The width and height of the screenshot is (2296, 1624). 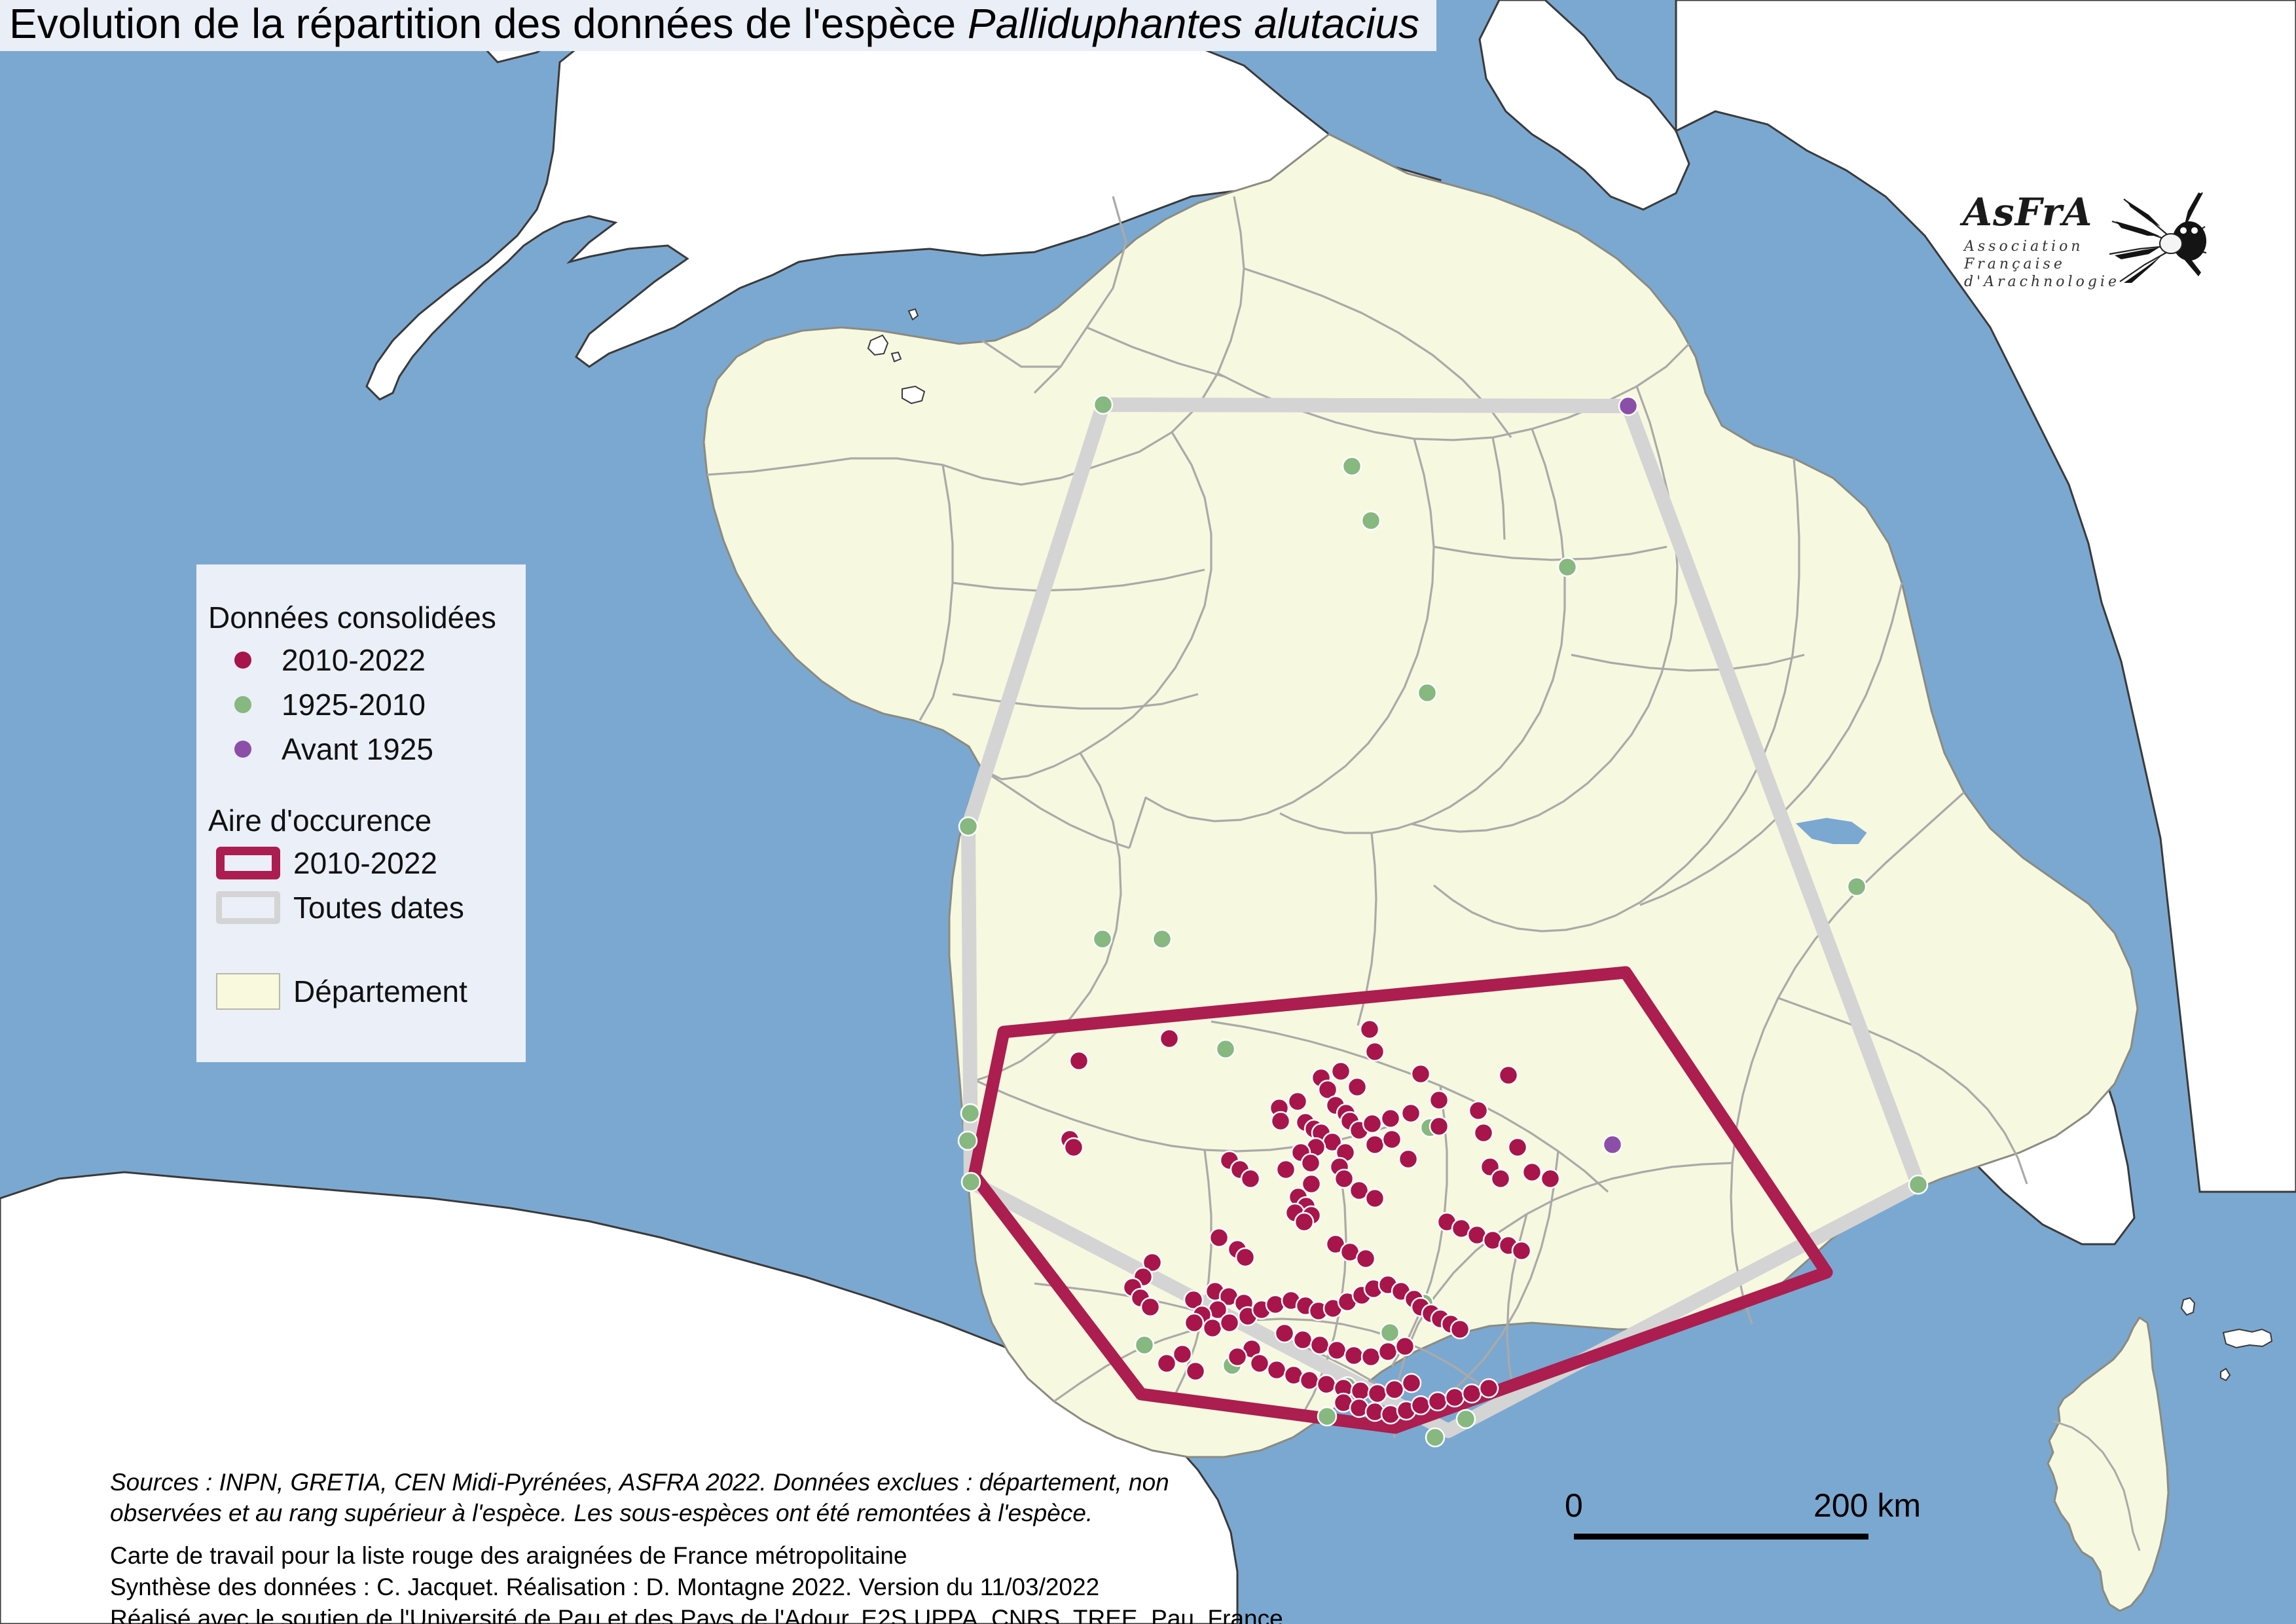 What do you see at coordinates (896, 356) in the screenshot?
I see `islets-atlantic` at bounding box center [896, 356].